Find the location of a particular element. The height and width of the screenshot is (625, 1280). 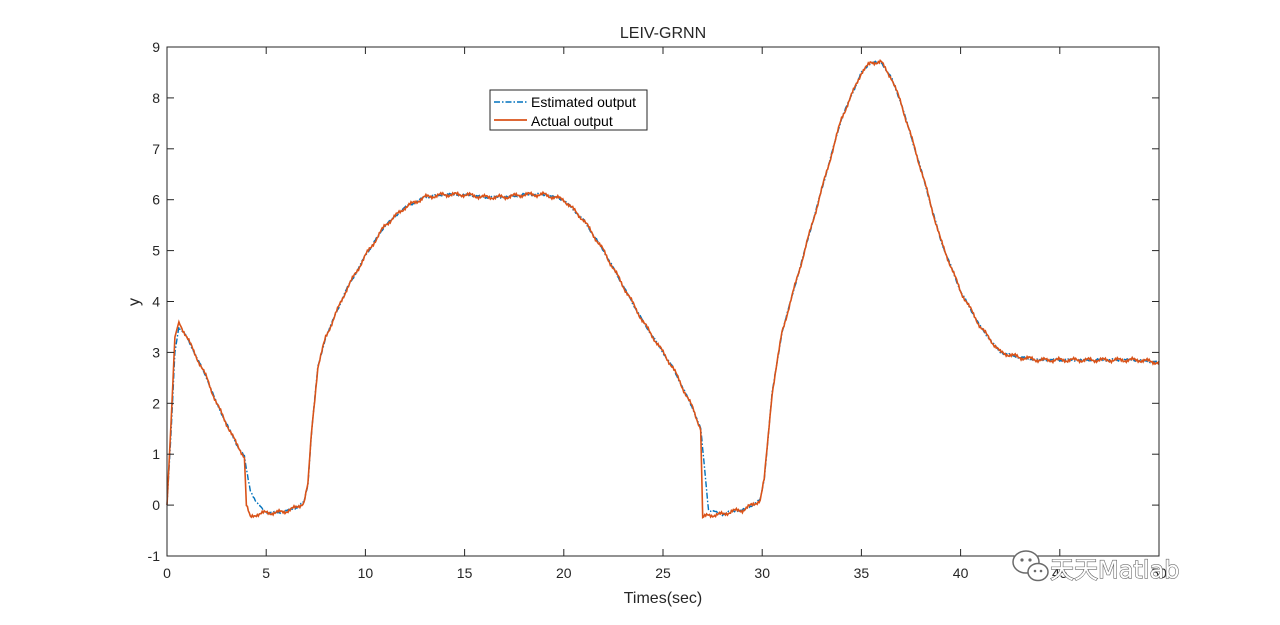

y-tick-label: 6 is located at coordinates (156, 200).